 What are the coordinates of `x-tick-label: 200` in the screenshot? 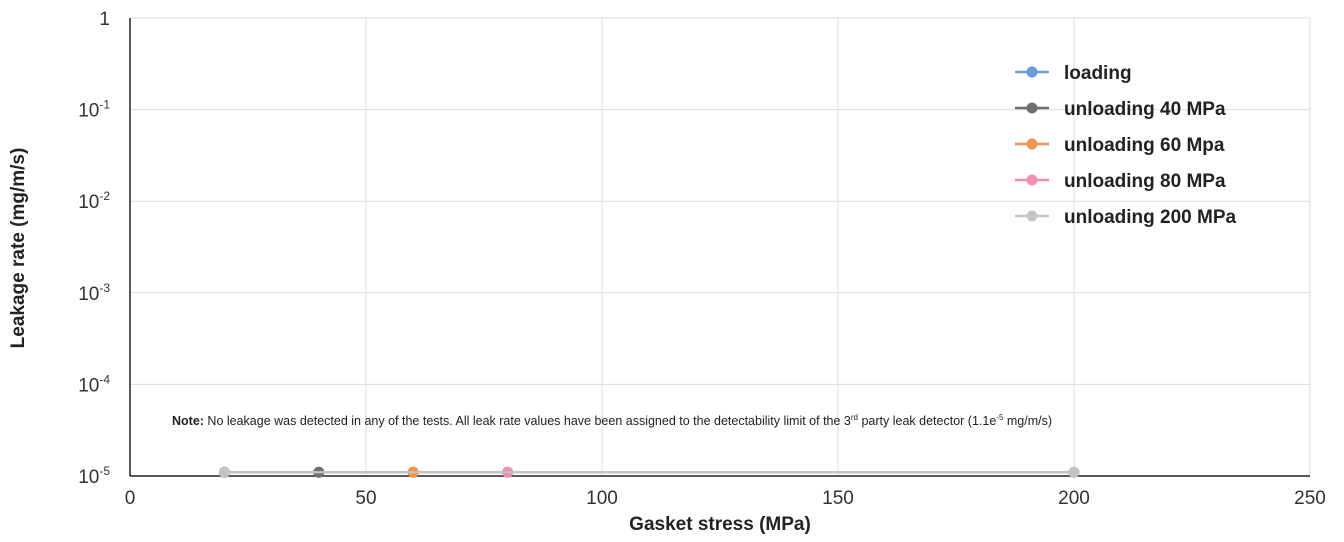 It's located at (1074, 498).